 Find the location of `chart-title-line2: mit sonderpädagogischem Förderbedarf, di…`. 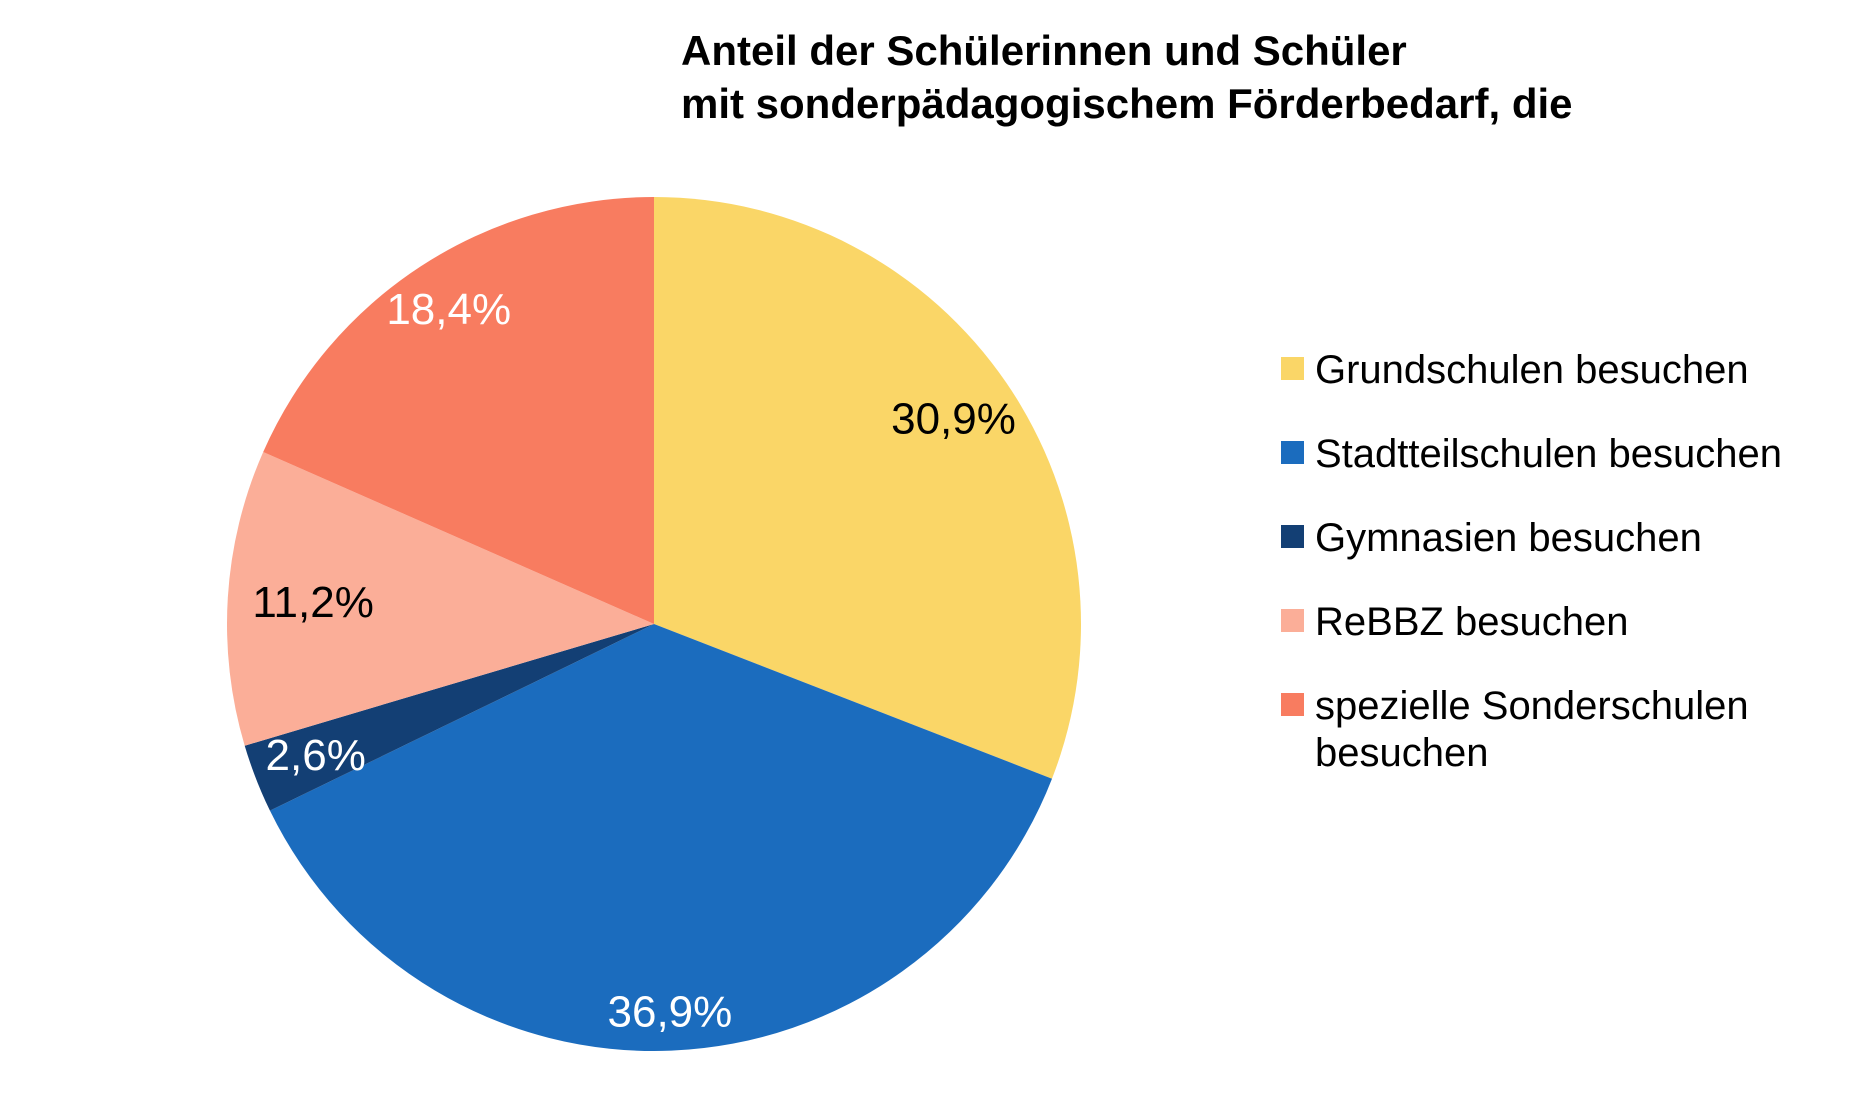

chart-title-line2: mit sonderpädagogischem Förderbedarf, di… is located at coordinates (1127, 103).